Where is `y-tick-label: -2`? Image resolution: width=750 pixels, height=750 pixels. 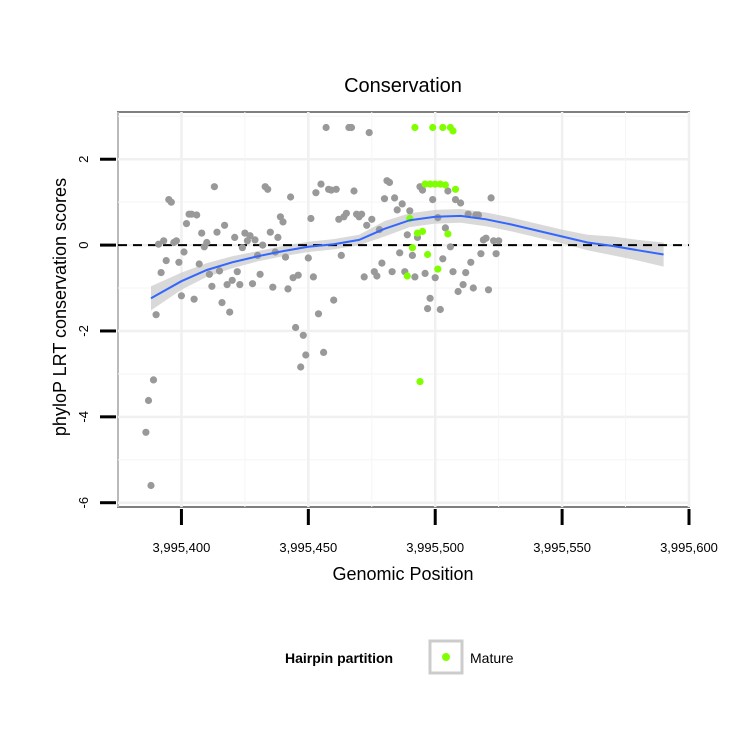 y-tick-label: -2 is located at coordinates (83, 331).